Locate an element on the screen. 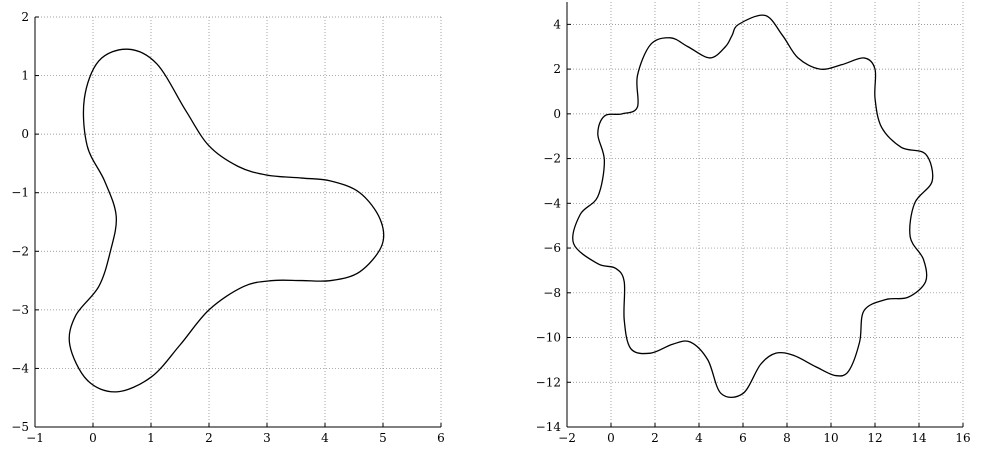 The height and width of the screenshot is (471, 998). x-tick-label: 8 is located at coordinates (787, 438).